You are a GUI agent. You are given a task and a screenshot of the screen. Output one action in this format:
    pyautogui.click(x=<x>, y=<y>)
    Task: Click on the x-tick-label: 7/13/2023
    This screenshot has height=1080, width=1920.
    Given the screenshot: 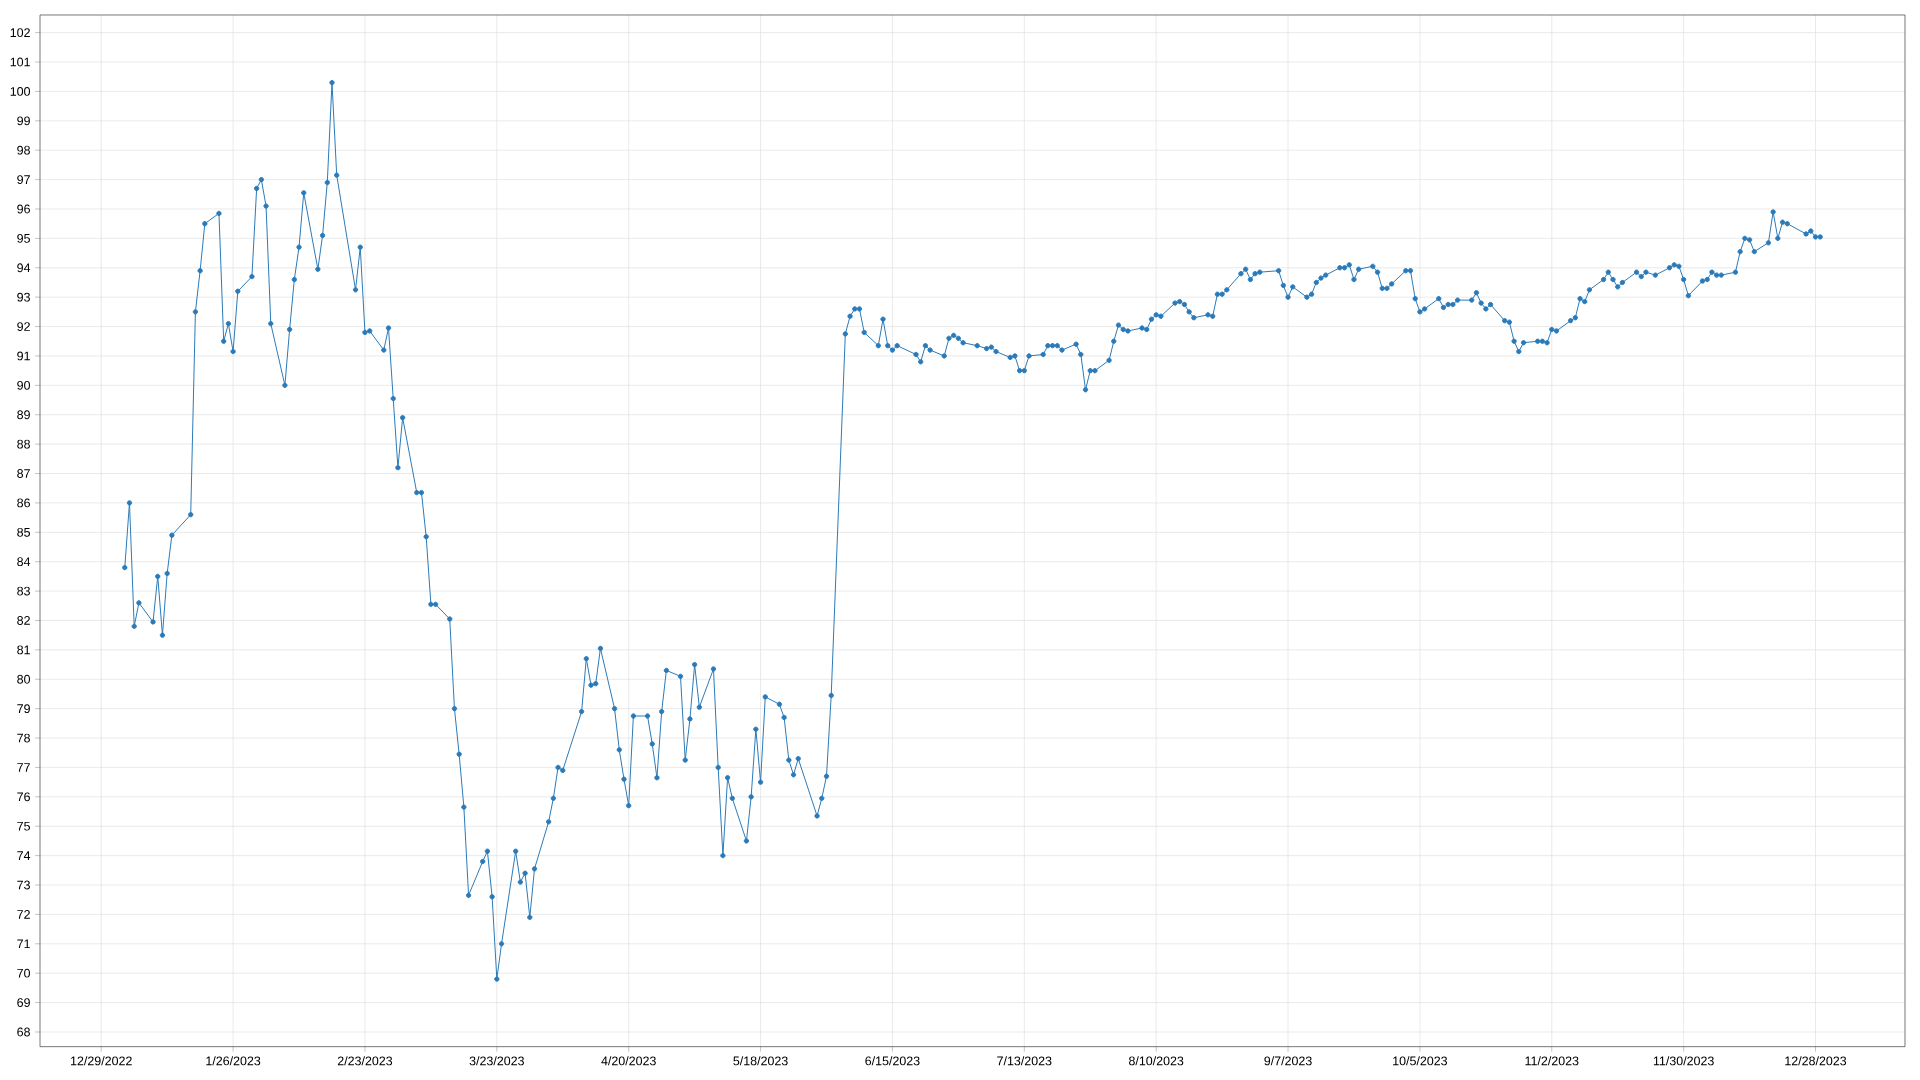 What is the action you would take?
    pyautogui.click(x=1024, y=1061)
    